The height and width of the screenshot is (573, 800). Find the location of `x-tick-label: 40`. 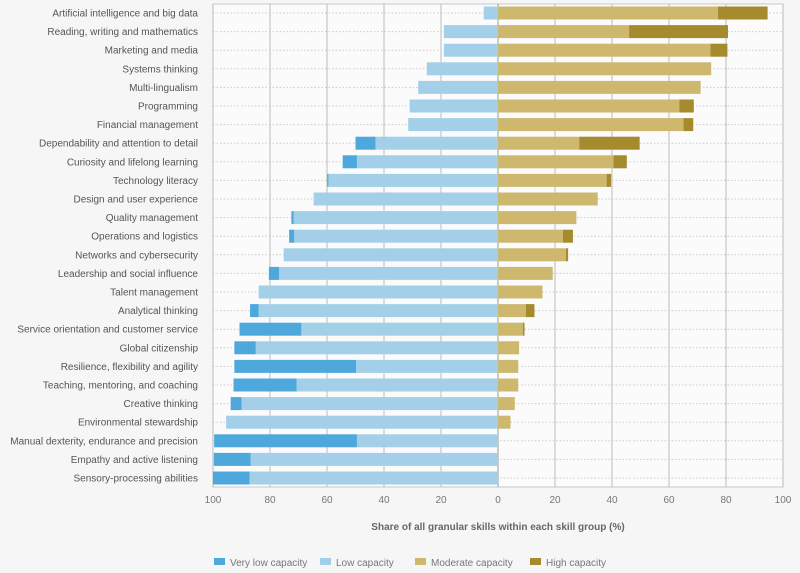

x-tick-label: 40 is located at coordinates (612, 500).